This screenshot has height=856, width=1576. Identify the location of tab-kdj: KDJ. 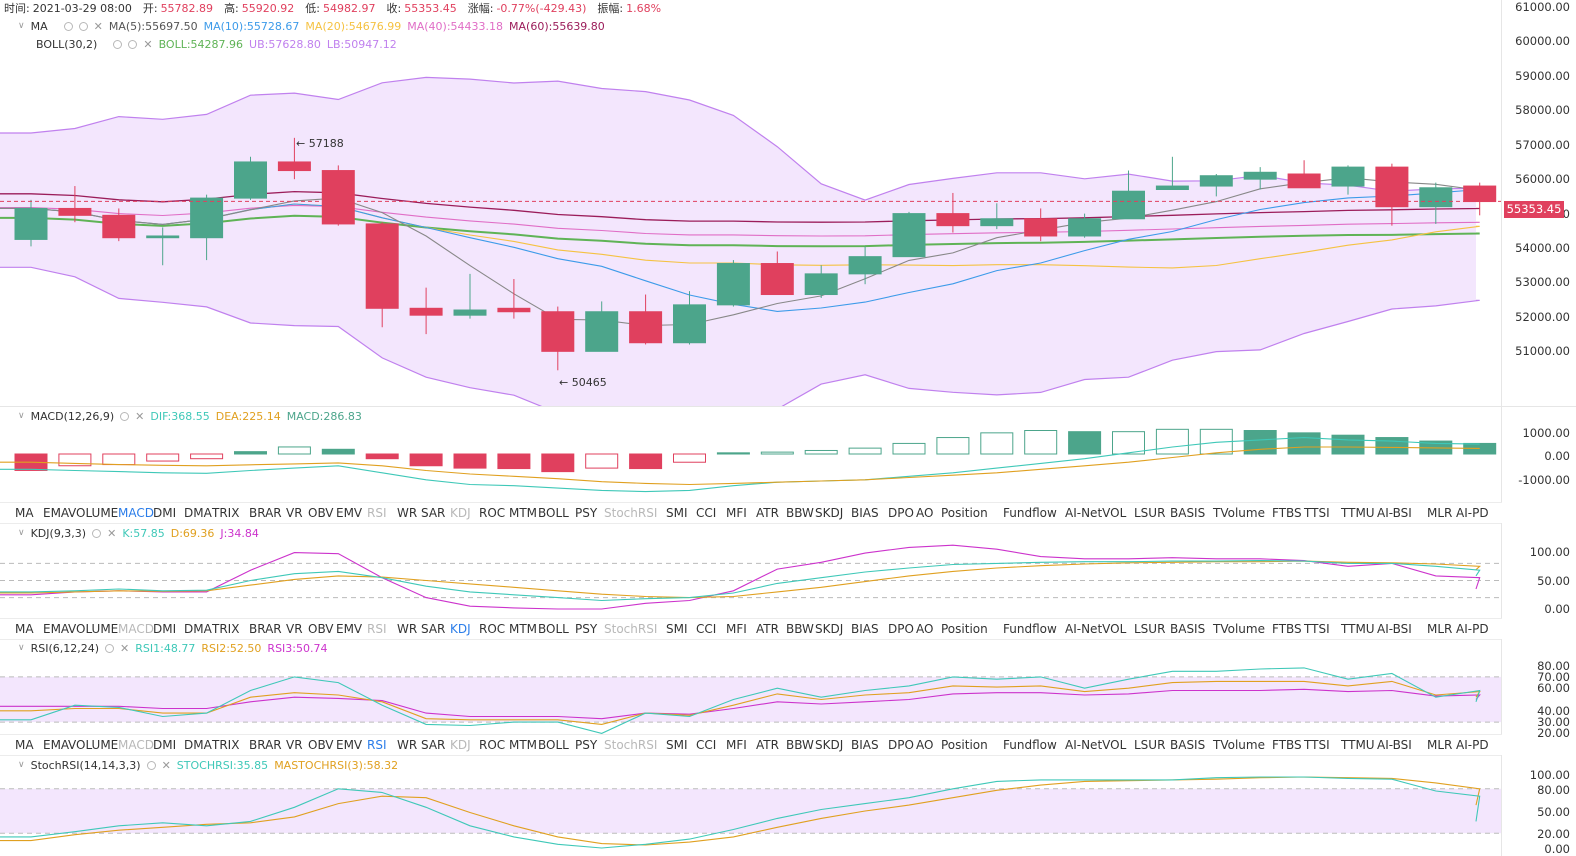
(460, 513).